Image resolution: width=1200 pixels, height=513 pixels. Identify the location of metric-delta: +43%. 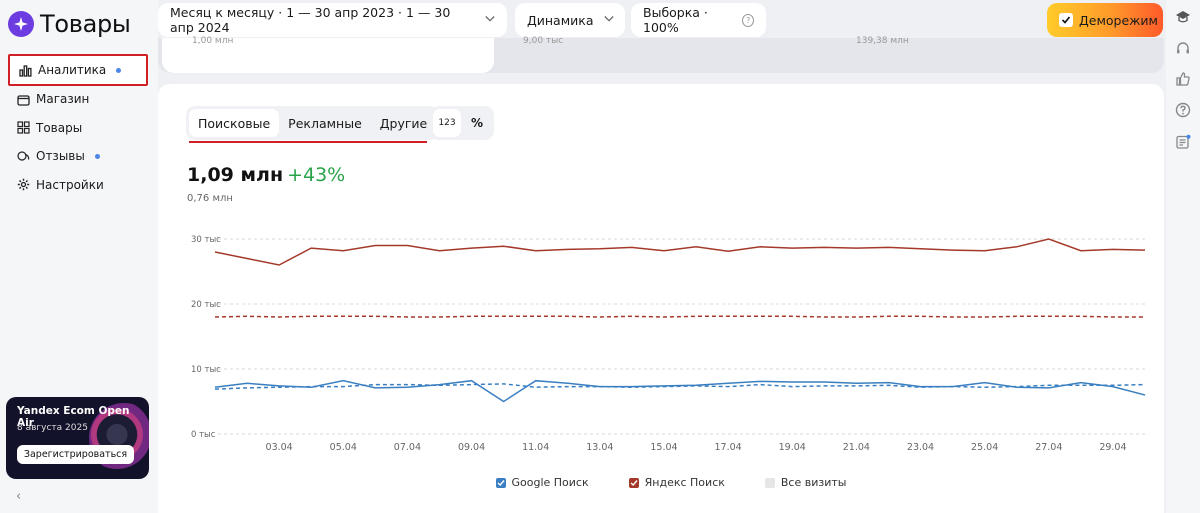
(316, 175).